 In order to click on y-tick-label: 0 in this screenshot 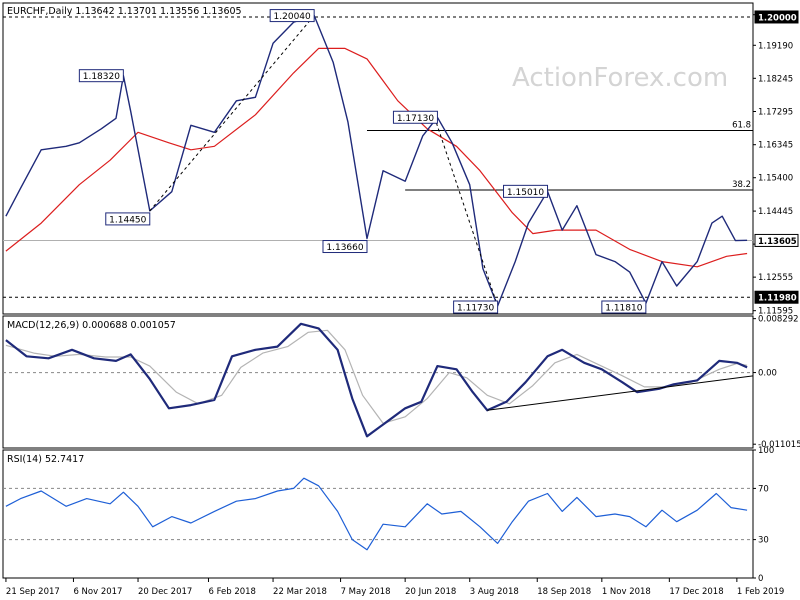, I will do `click(760, 579)`.